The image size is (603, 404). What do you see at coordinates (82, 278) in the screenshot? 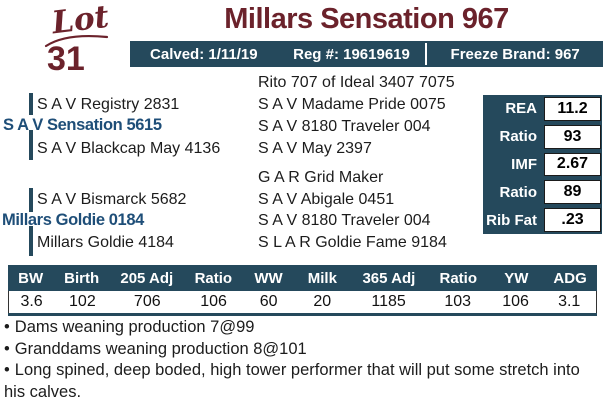
I see `perf-header-birth: Birth` at bounding box center [82, 278].